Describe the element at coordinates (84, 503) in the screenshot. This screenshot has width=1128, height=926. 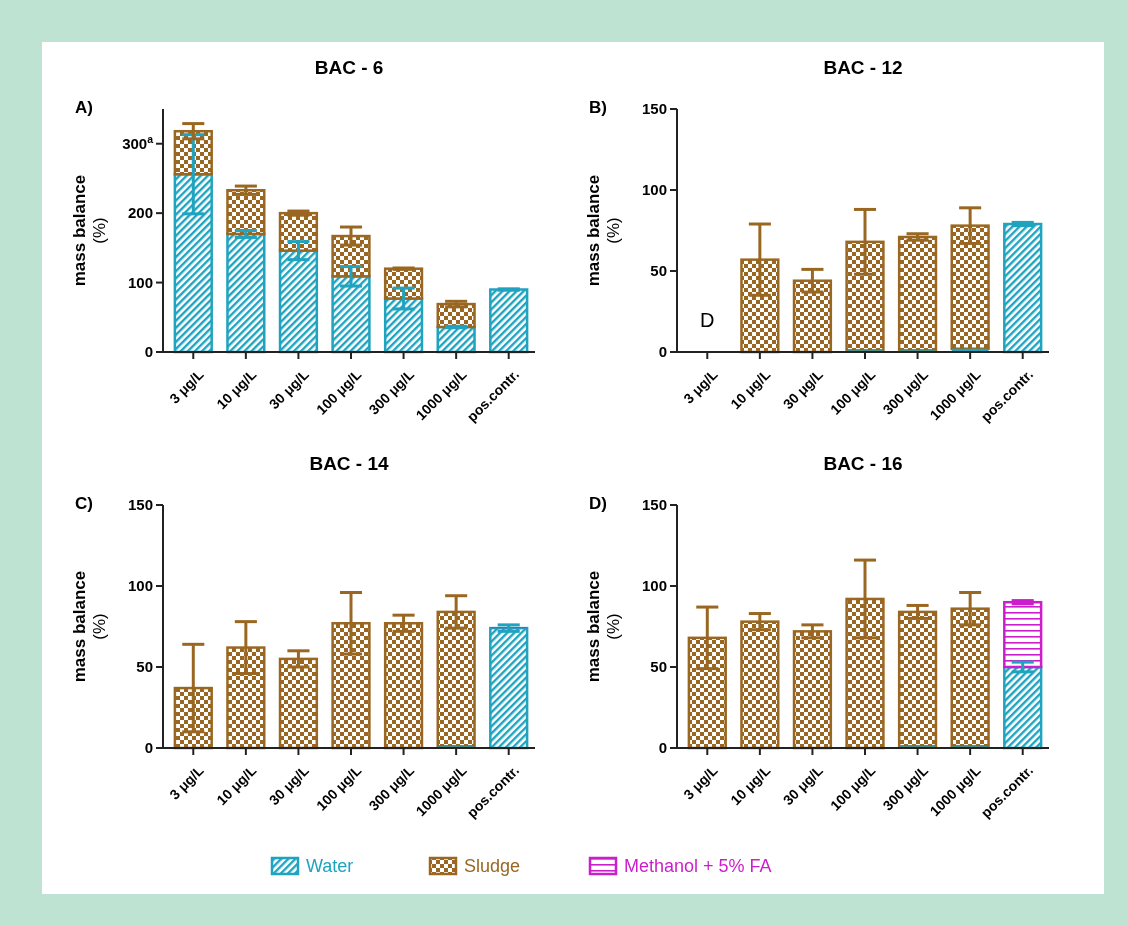
I see `text: C)` at that location.